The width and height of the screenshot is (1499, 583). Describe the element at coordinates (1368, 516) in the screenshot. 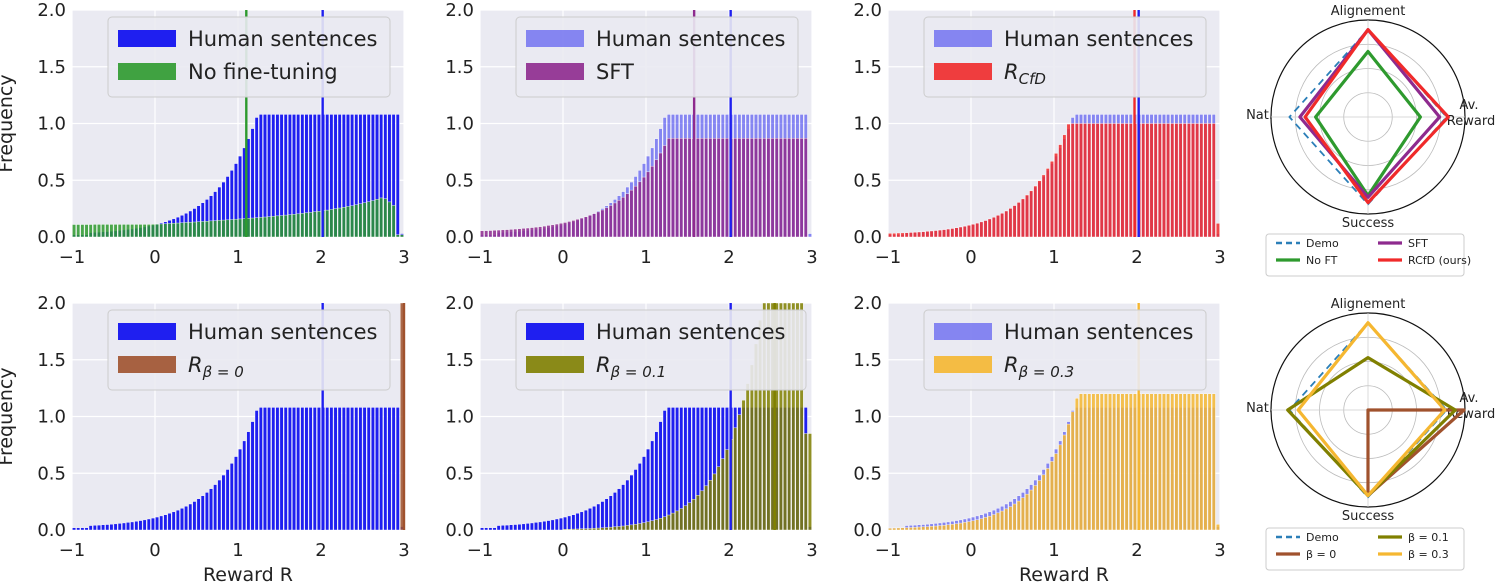

I see `radar-axis-label: Success` at that location.